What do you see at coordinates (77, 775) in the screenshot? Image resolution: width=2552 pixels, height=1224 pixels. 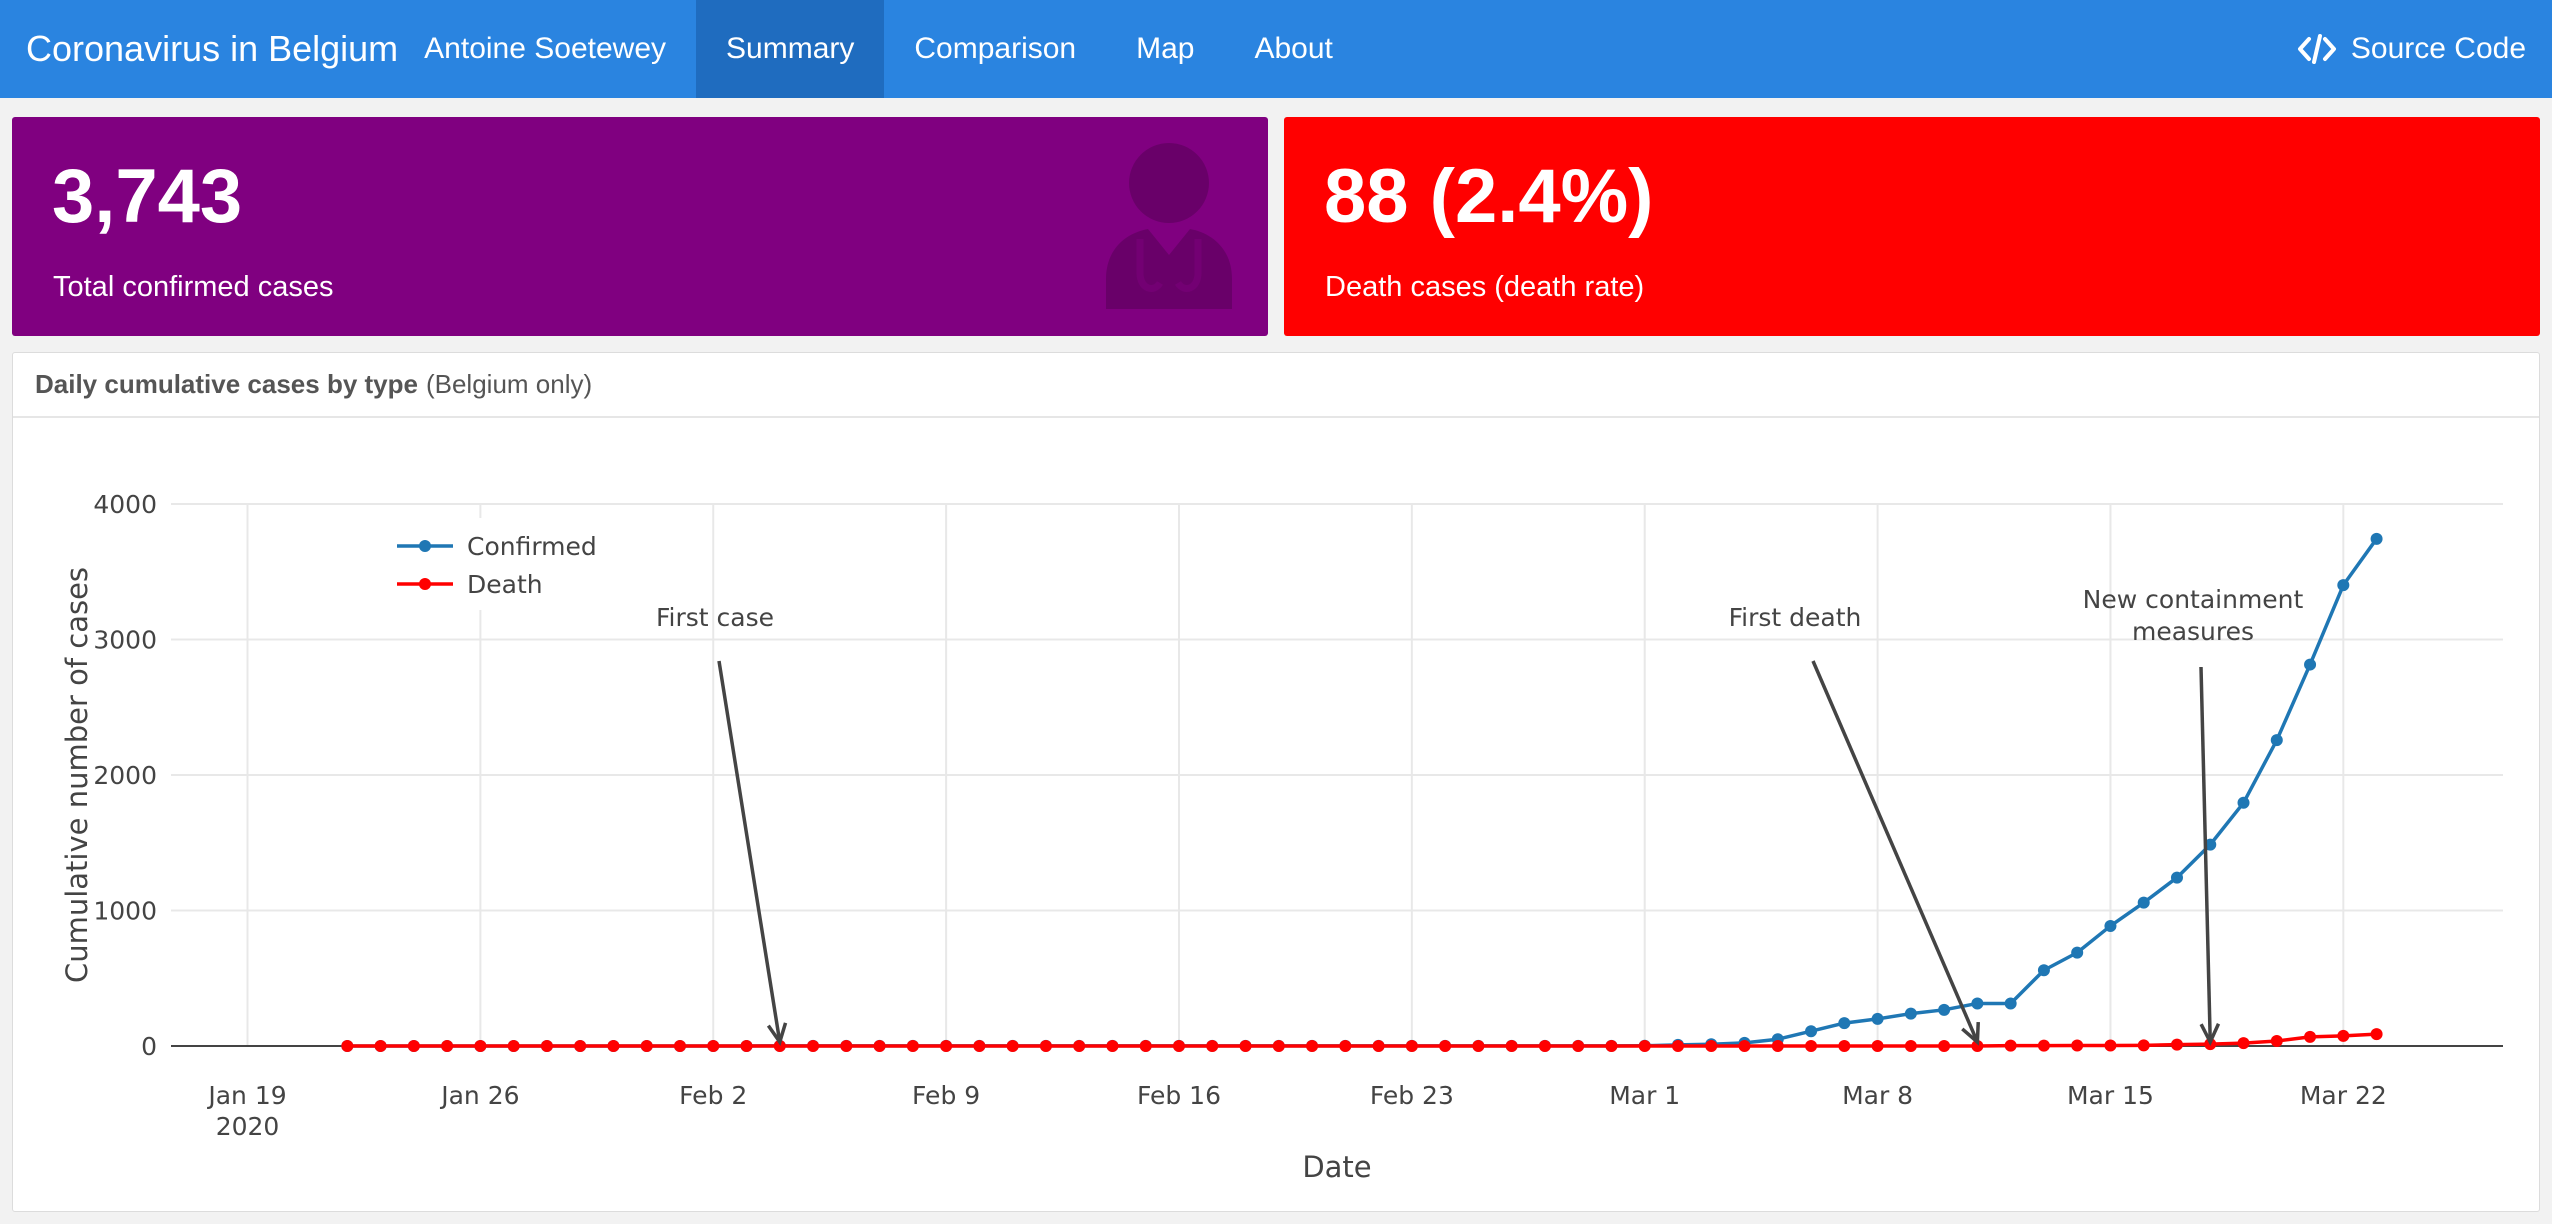 I see `y-axis-title: Cumulative number of cases` at bounding box center [77, 775].